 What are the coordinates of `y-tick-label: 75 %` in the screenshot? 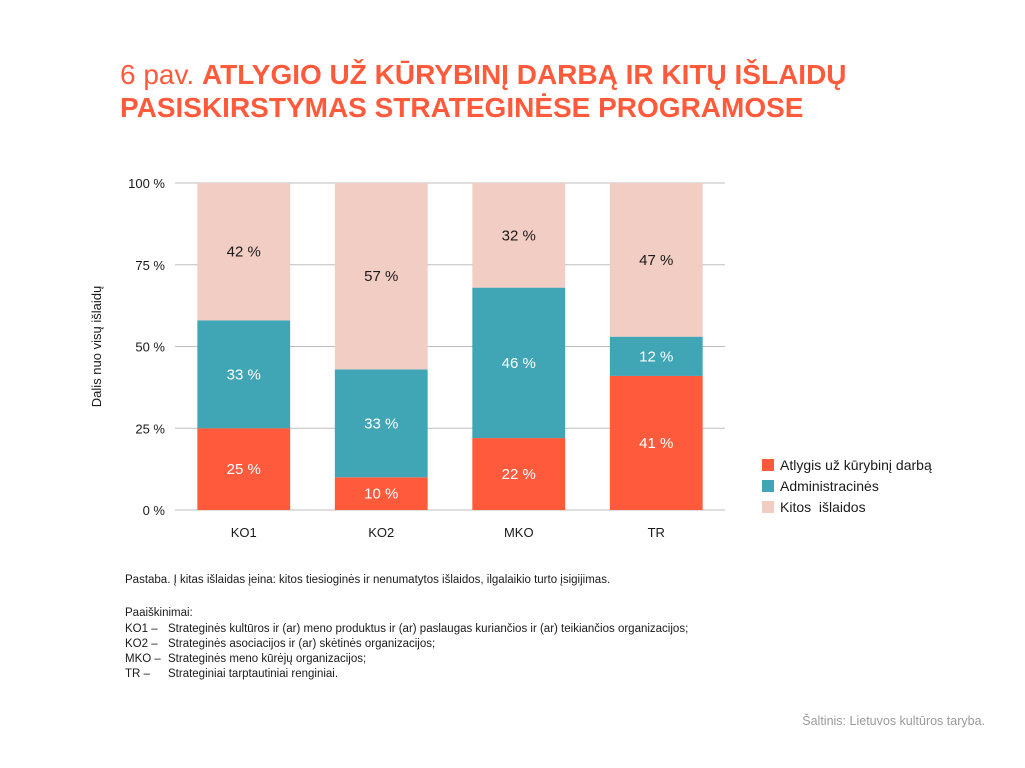 It's located at (150, 265).